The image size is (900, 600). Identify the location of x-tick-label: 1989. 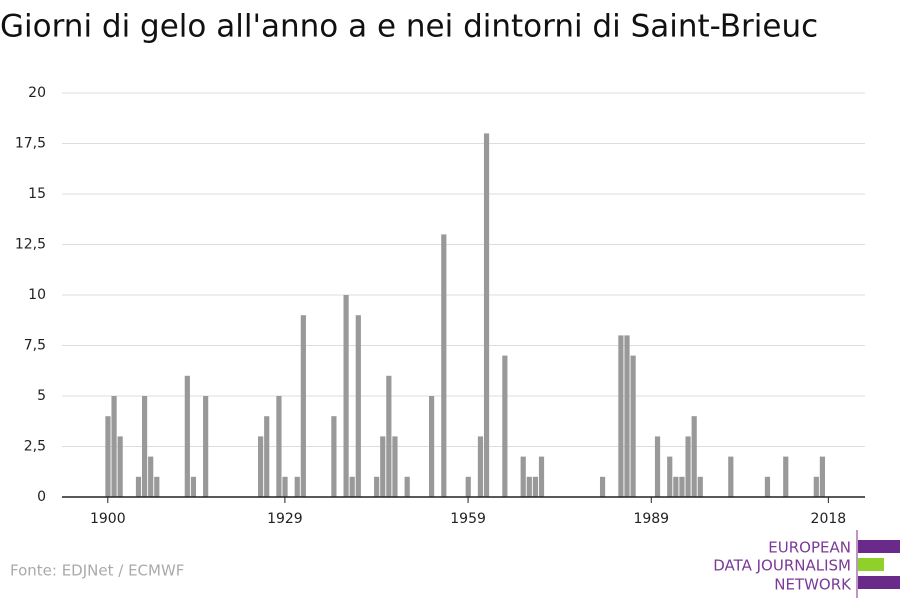
(651, 519).